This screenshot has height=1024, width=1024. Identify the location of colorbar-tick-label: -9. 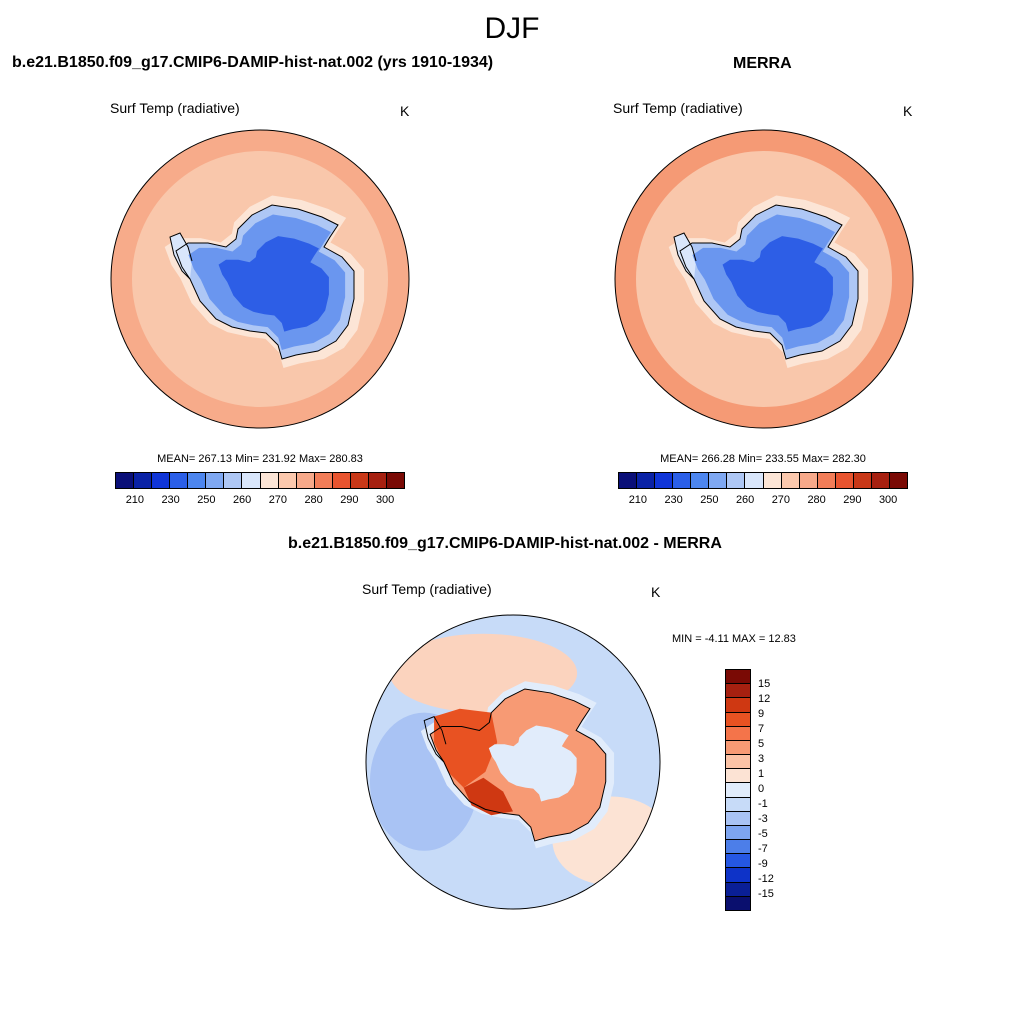
(763, 864).